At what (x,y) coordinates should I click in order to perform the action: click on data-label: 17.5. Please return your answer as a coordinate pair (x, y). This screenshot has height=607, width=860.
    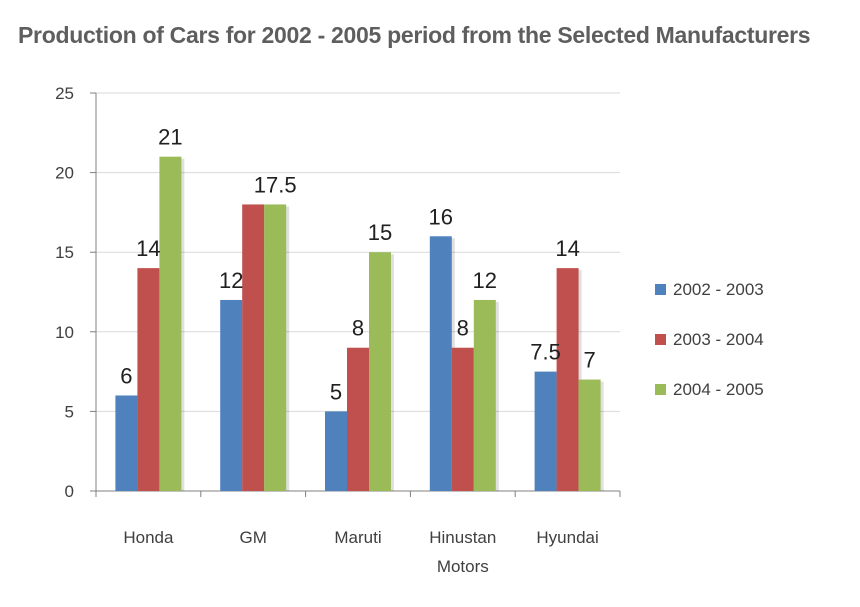
    Looking at the image, I should click on (275, 184).